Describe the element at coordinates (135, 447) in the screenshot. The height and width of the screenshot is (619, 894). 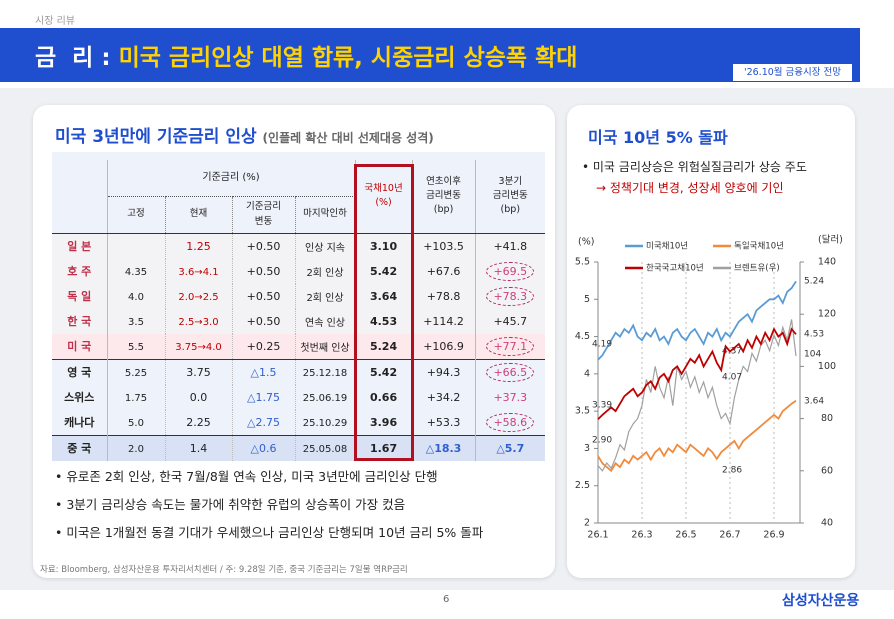
I see `table-cell: 2.0` at that location.